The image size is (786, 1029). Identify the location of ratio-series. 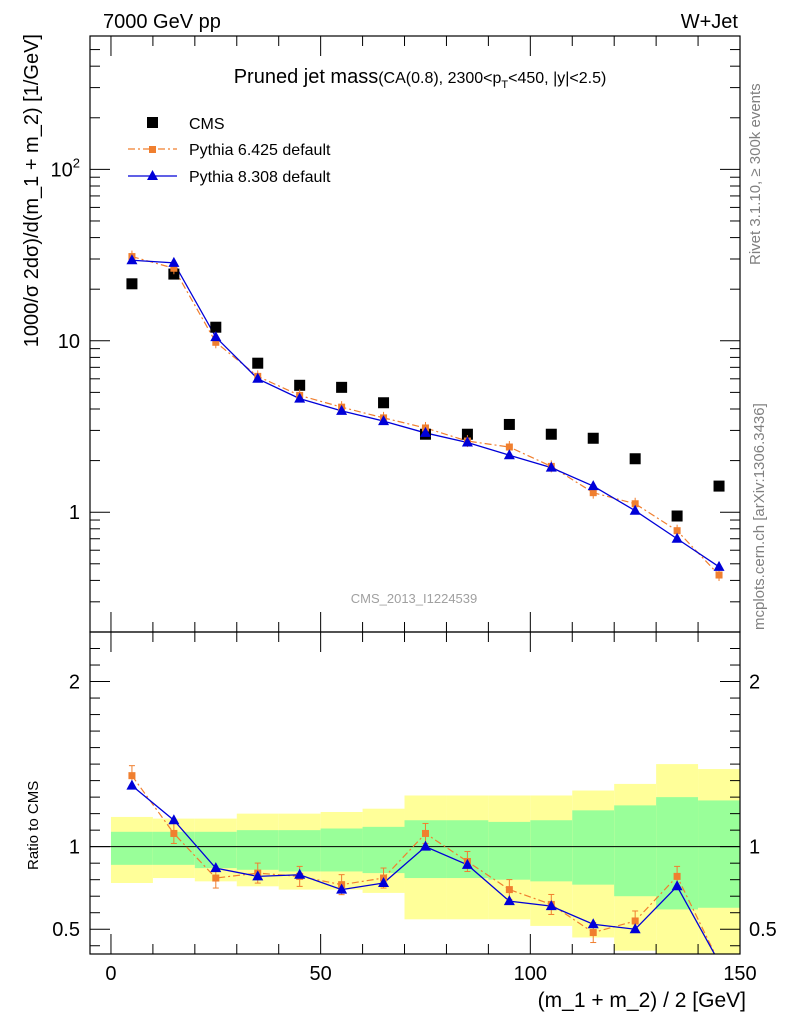
(421, 859).